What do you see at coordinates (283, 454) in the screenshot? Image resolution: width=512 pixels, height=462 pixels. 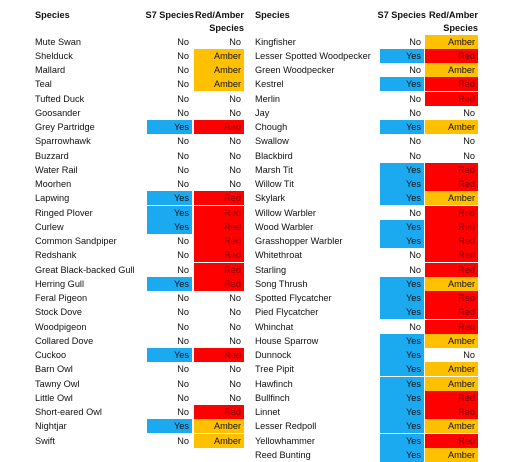 I see `species-name: Reed Bunting` at bounding box center [283, 454].